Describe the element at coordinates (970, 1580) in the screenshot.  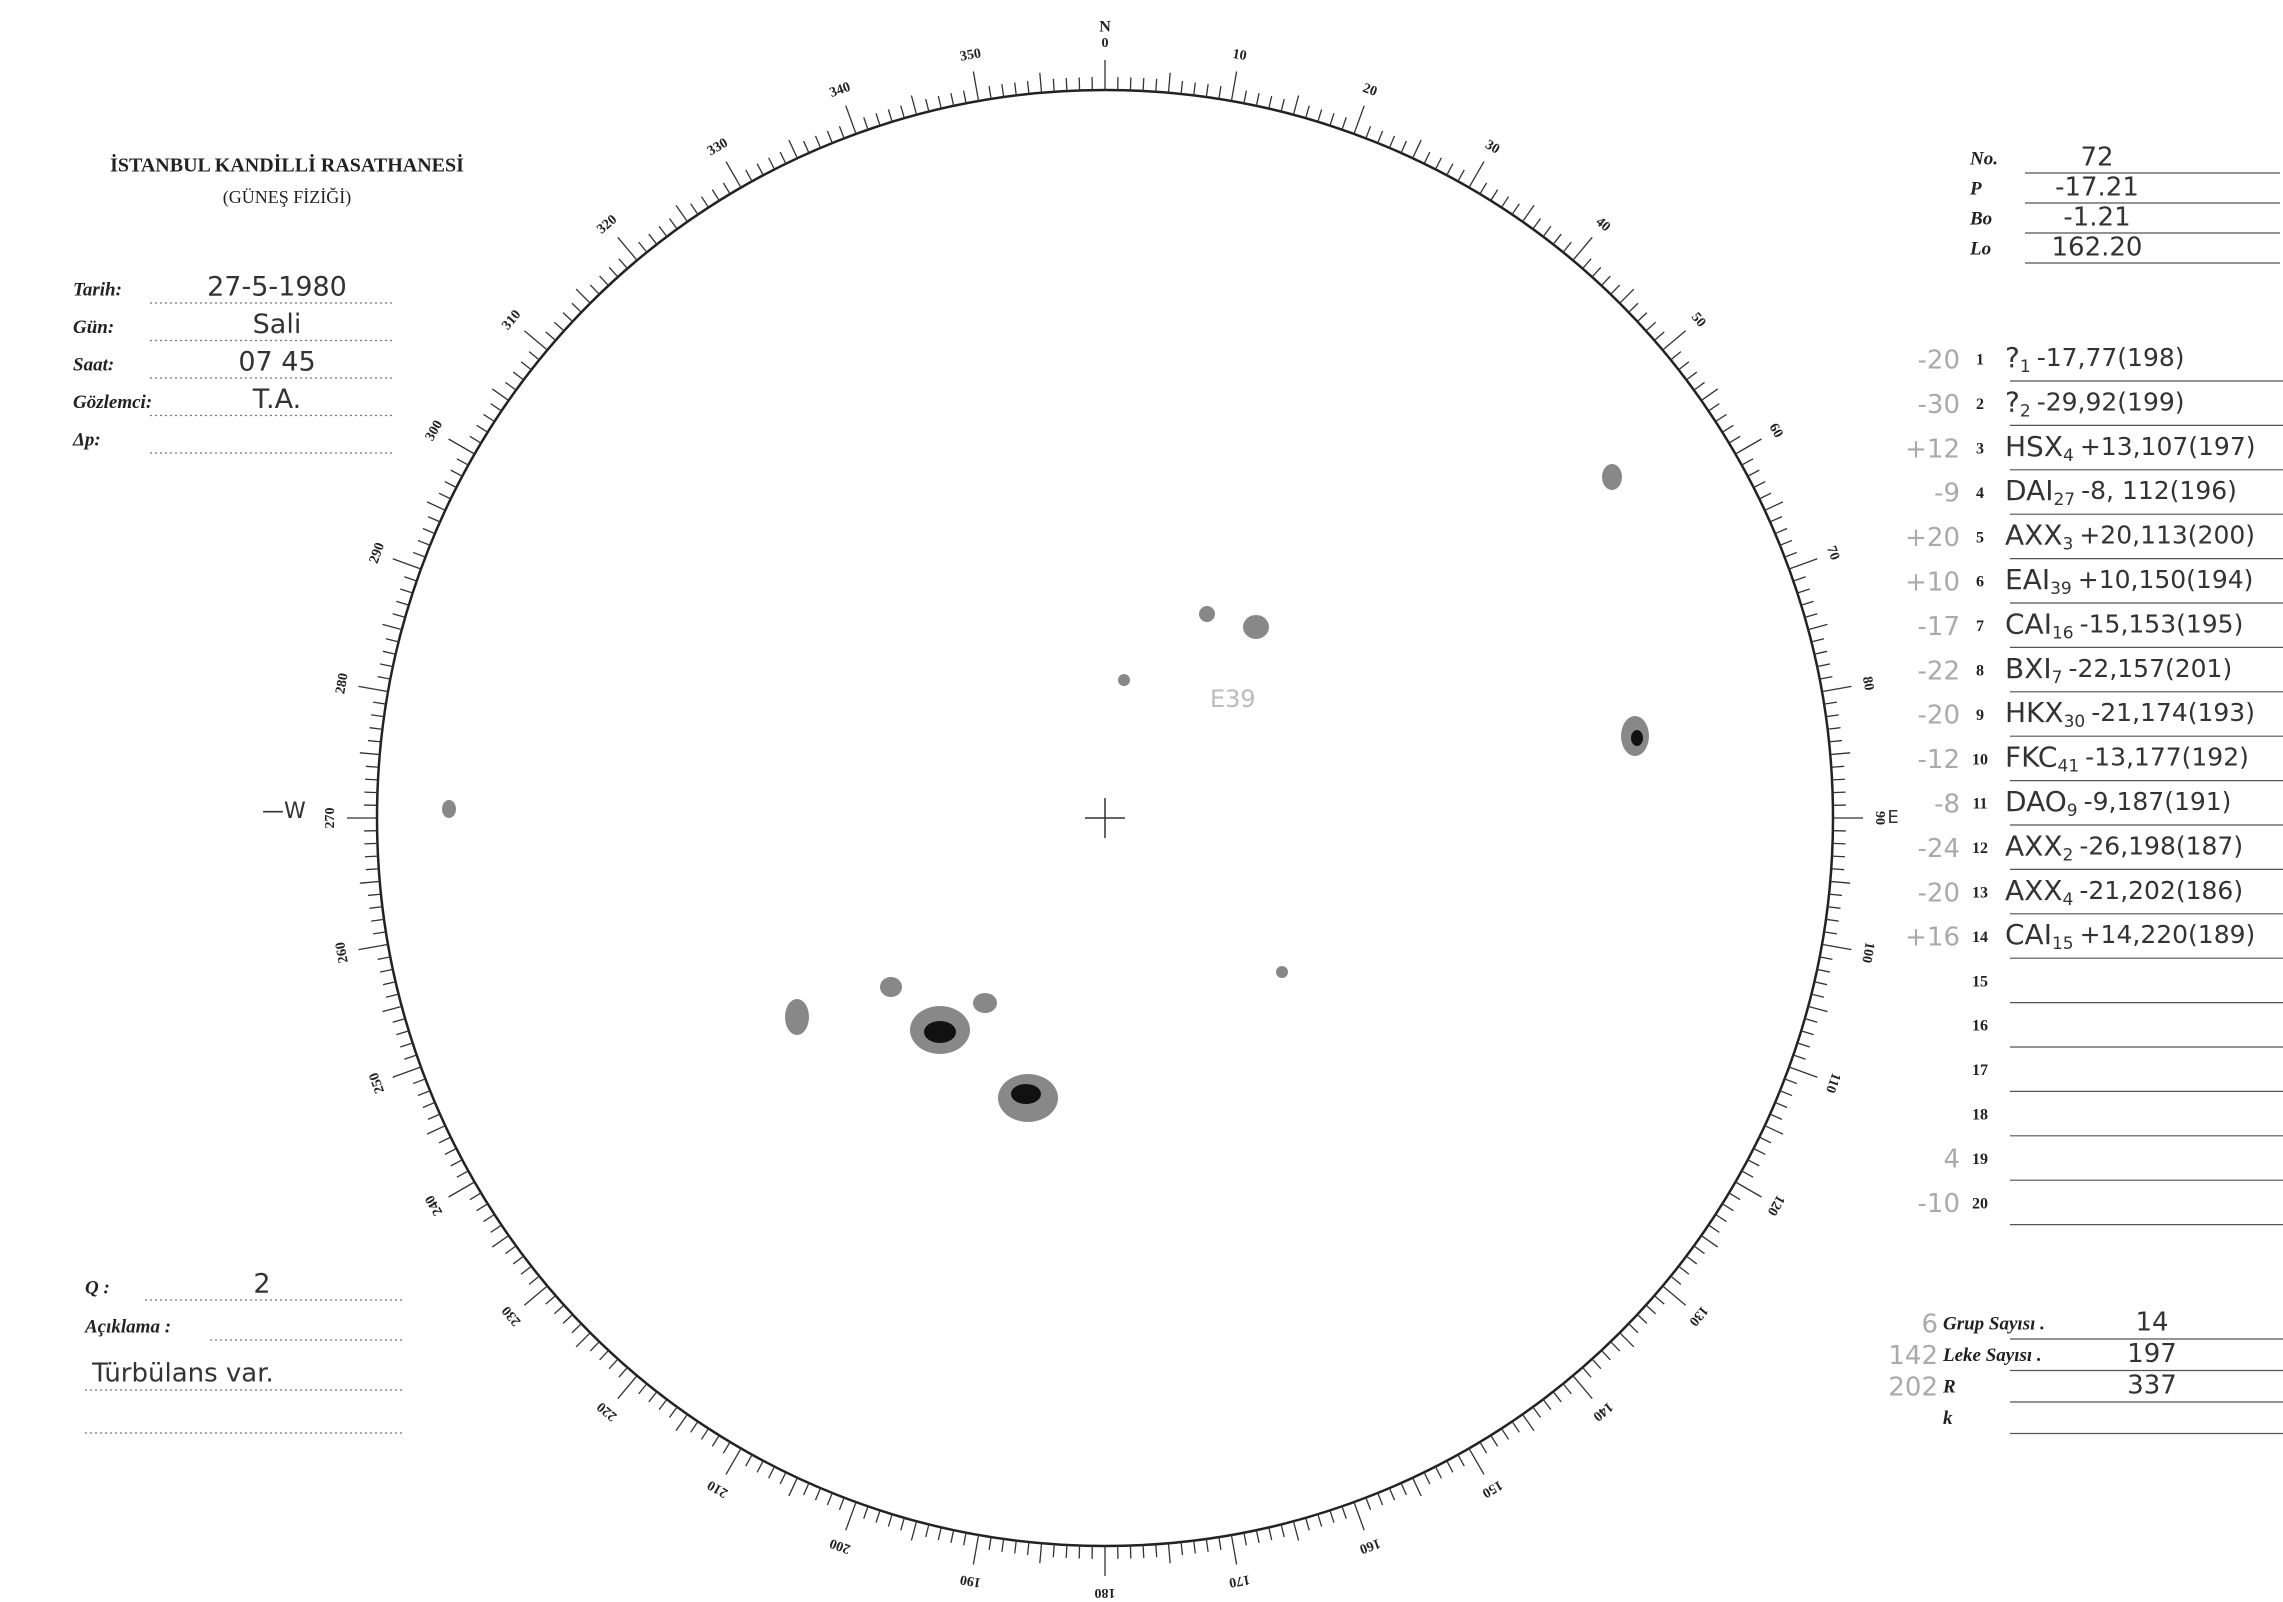
I see `dial-label: 190` at that location.